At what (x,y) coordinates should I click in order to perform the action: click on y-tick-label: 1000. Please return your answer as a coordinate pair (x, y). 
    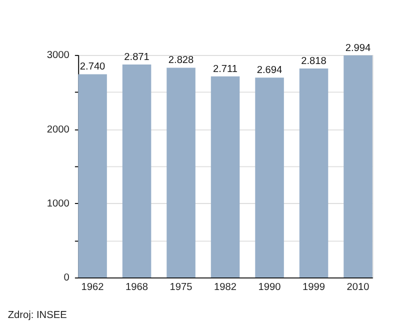
    Looking at the image, I should click on (58, 204).